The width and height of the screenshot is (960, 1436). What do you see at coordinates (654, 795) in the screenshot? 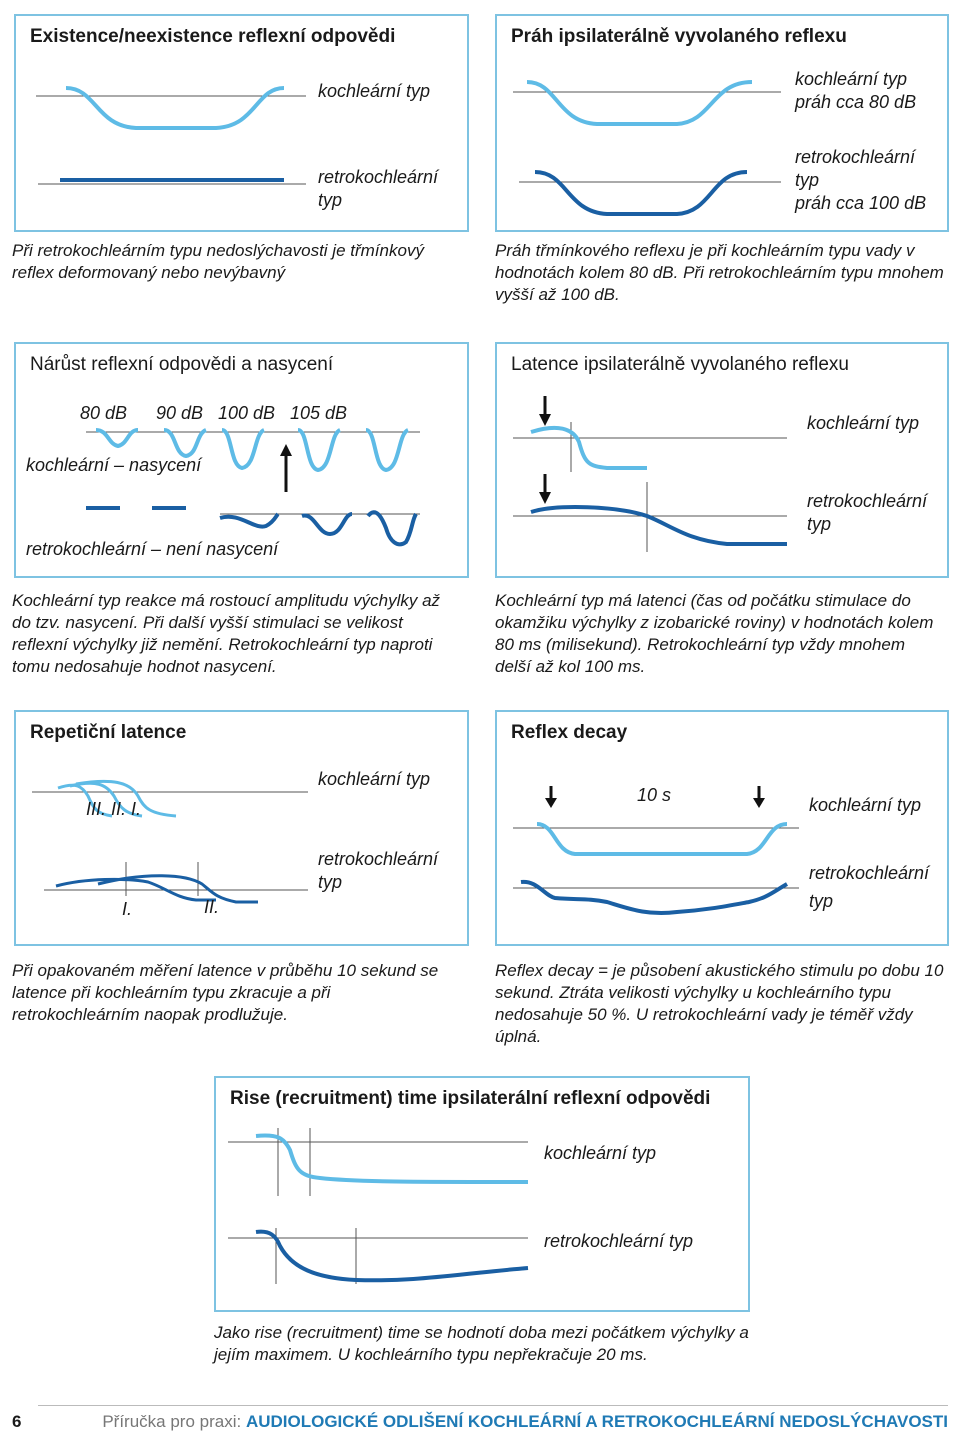
I see `decay-duration: 10 s` at bounding box center [654, 795].